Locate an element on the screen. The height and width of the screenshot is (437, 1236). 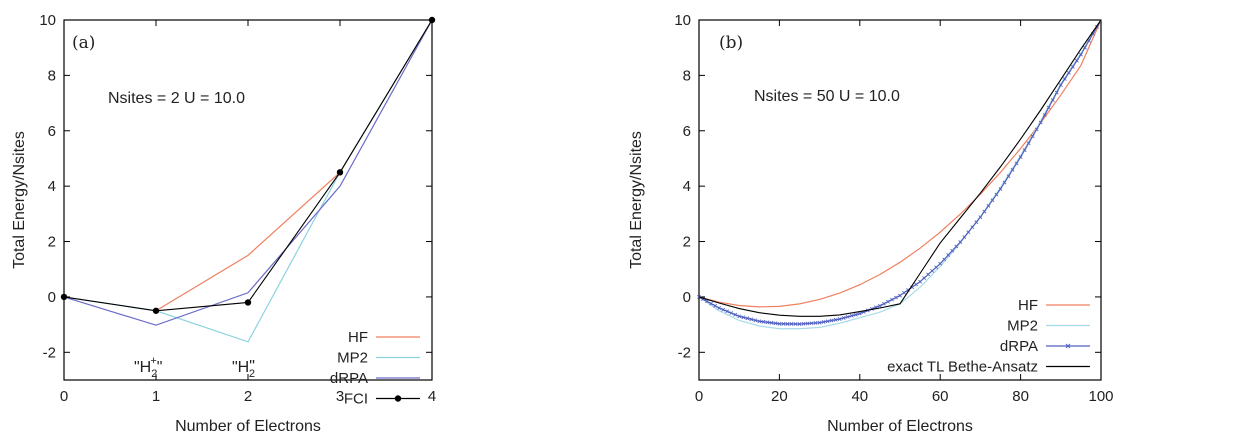
legend-label-hf: HF is located at coordinates (358, 337).